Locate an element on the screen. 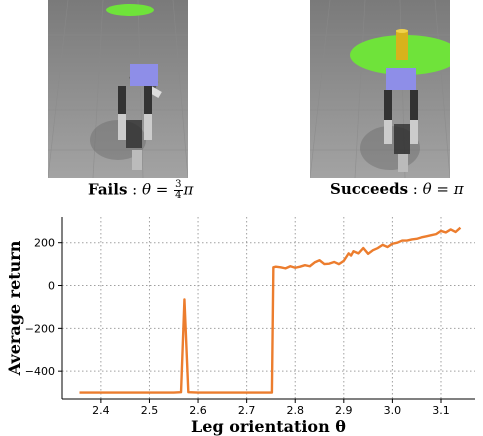  right-caption: Succeeds : θ = π is located at coordinates (397, 189).